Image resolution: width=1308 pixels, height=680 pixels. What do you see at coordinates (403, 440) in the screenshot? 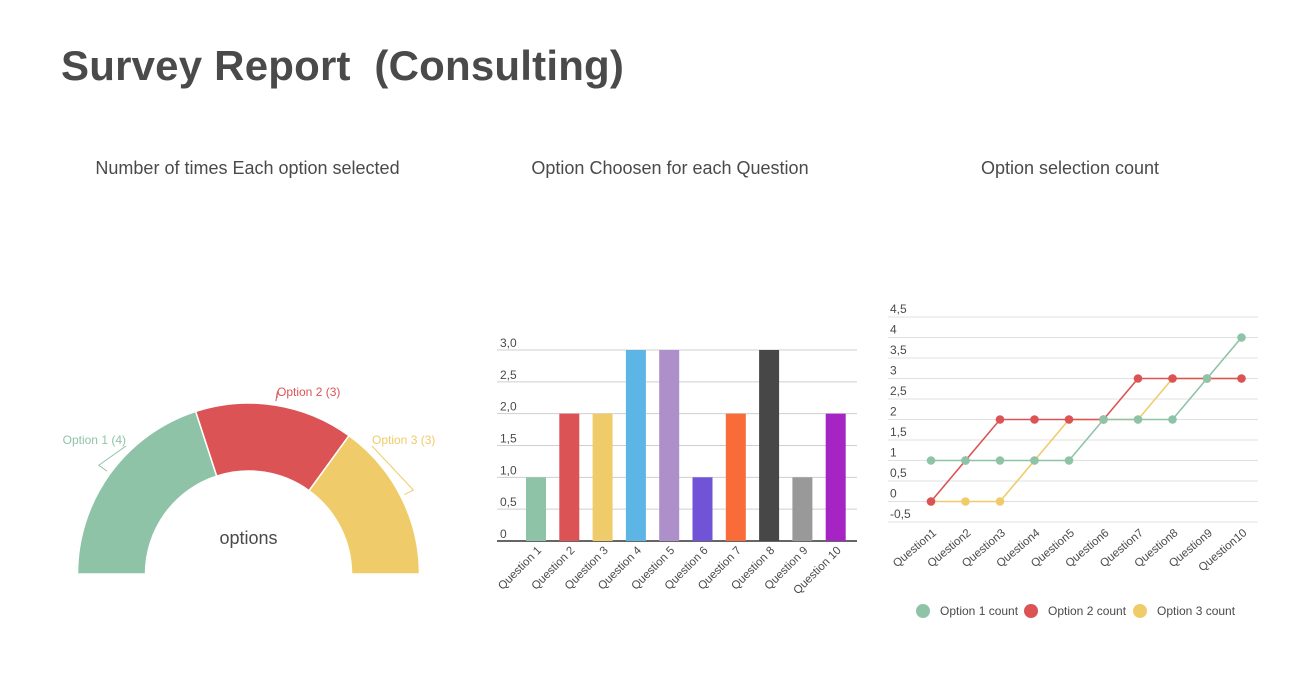
I see `gauge-slice-label: Option 3 (3)` at bounding box center [403, 440].